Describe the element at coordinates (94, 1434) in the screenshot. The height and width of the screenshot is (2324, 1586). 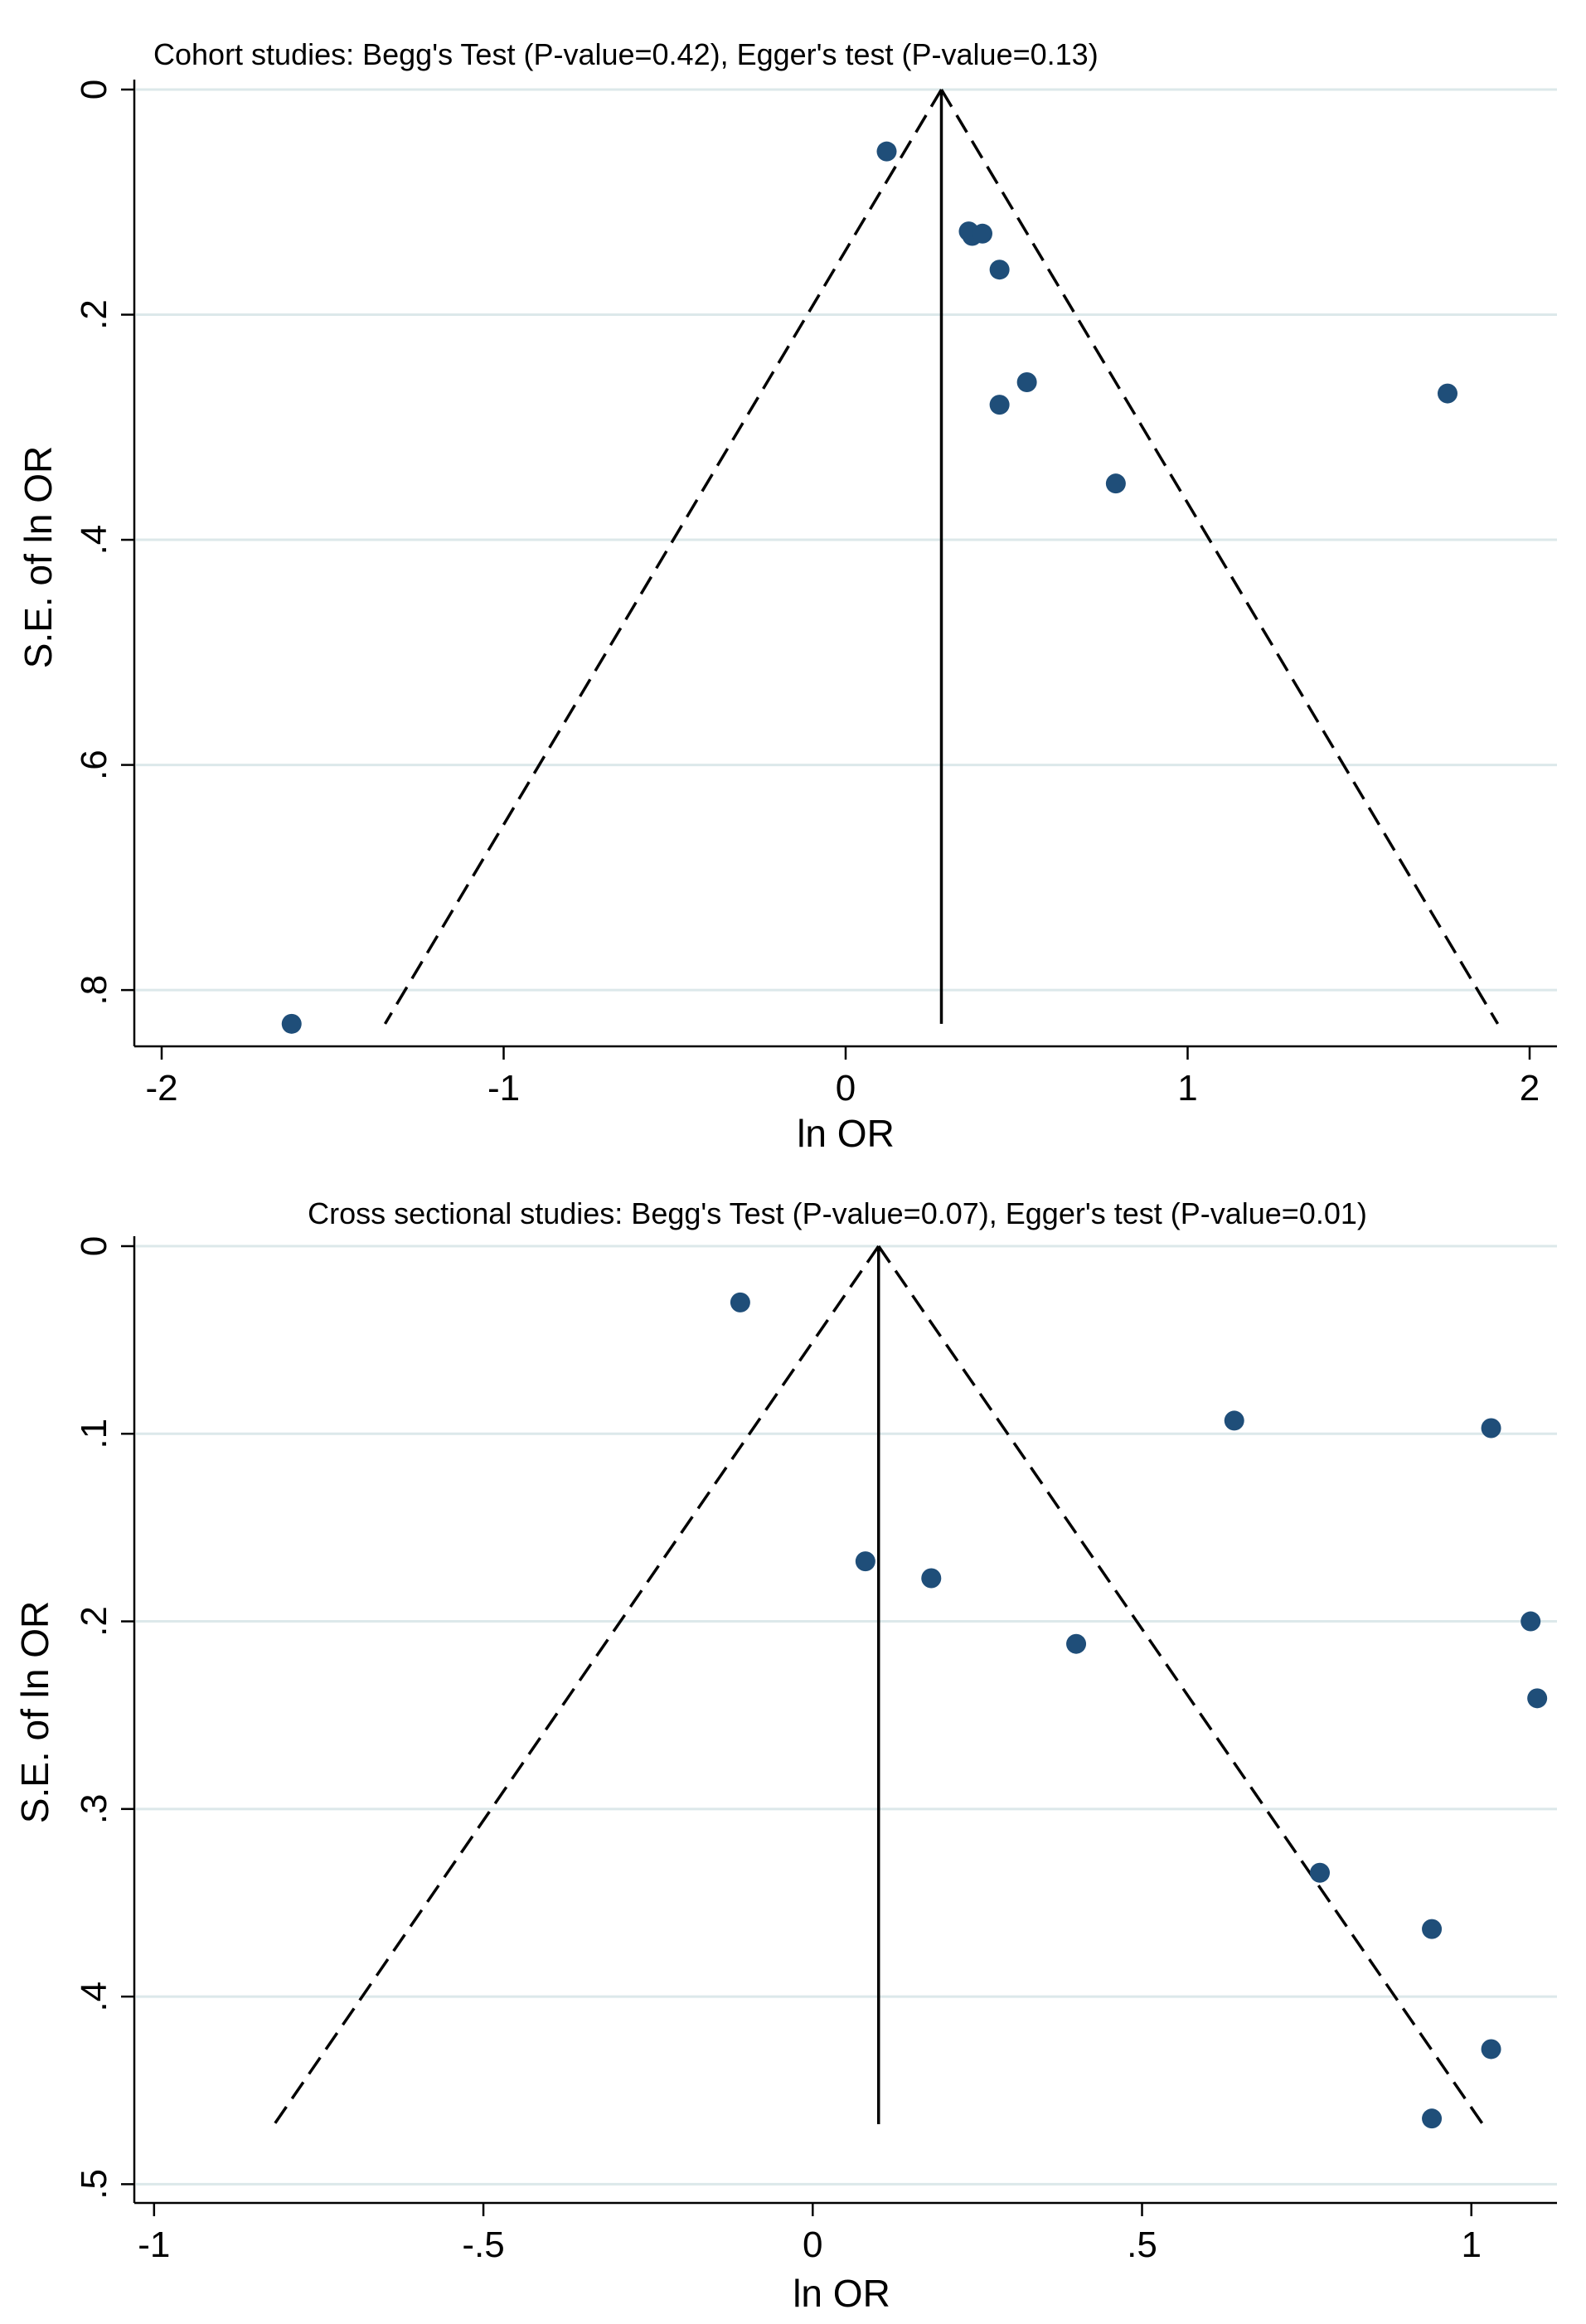
I see `cross-sectional-y-tick-label: .1` at that location.